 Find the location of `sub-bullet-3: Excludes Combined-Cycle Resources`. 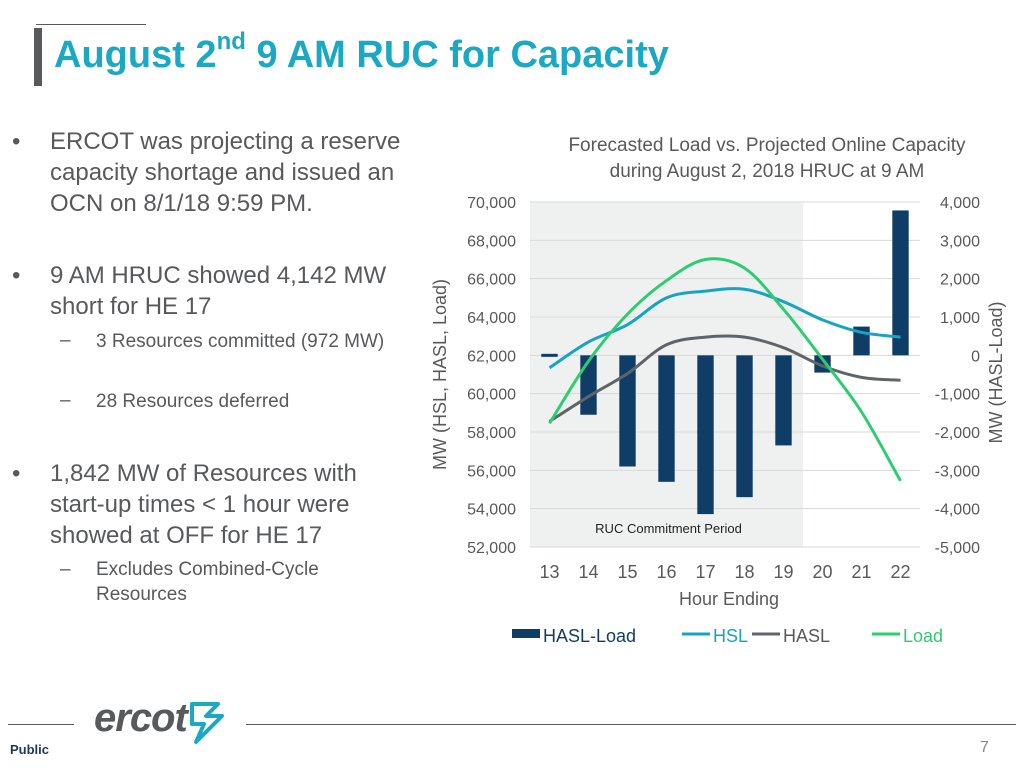

sub-bullet-3: Excludes Combined-Cycle Resources is located at coordinates (207, 582).